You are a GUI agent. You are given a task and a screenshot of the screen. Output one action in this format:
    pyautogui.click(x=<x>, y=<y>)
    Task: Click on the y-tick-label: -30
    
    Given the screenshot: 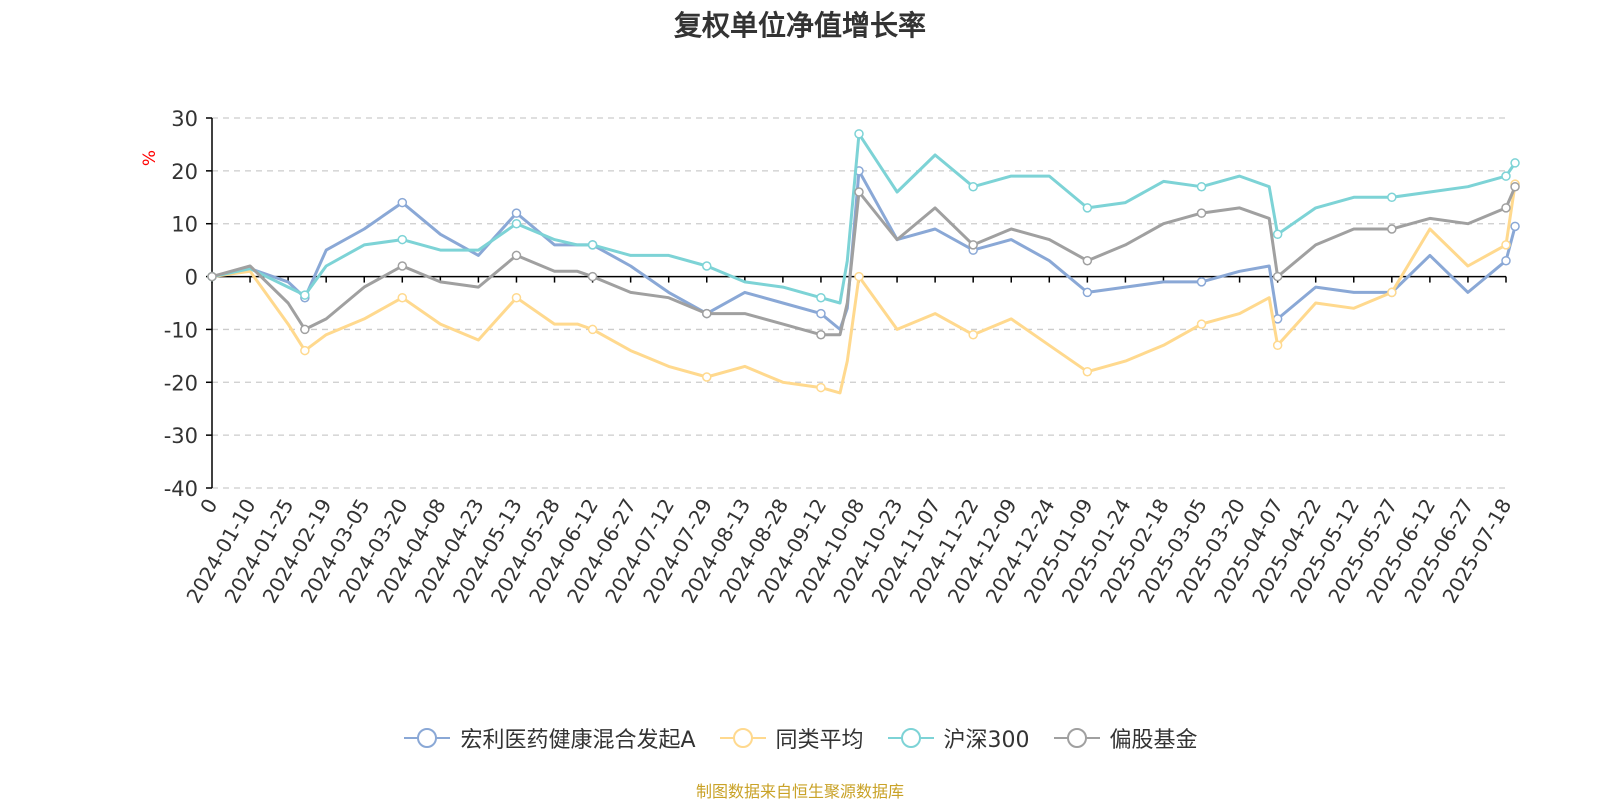 What is the action you would take?
    pyautogui.click(x=181, y=436)
    